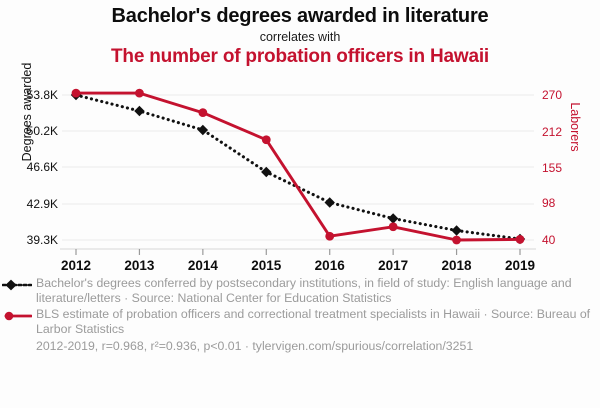 The width and height of the screenshot is (600, 408). I want to click on y-axis-right-tick: 270, so click(552, 95).